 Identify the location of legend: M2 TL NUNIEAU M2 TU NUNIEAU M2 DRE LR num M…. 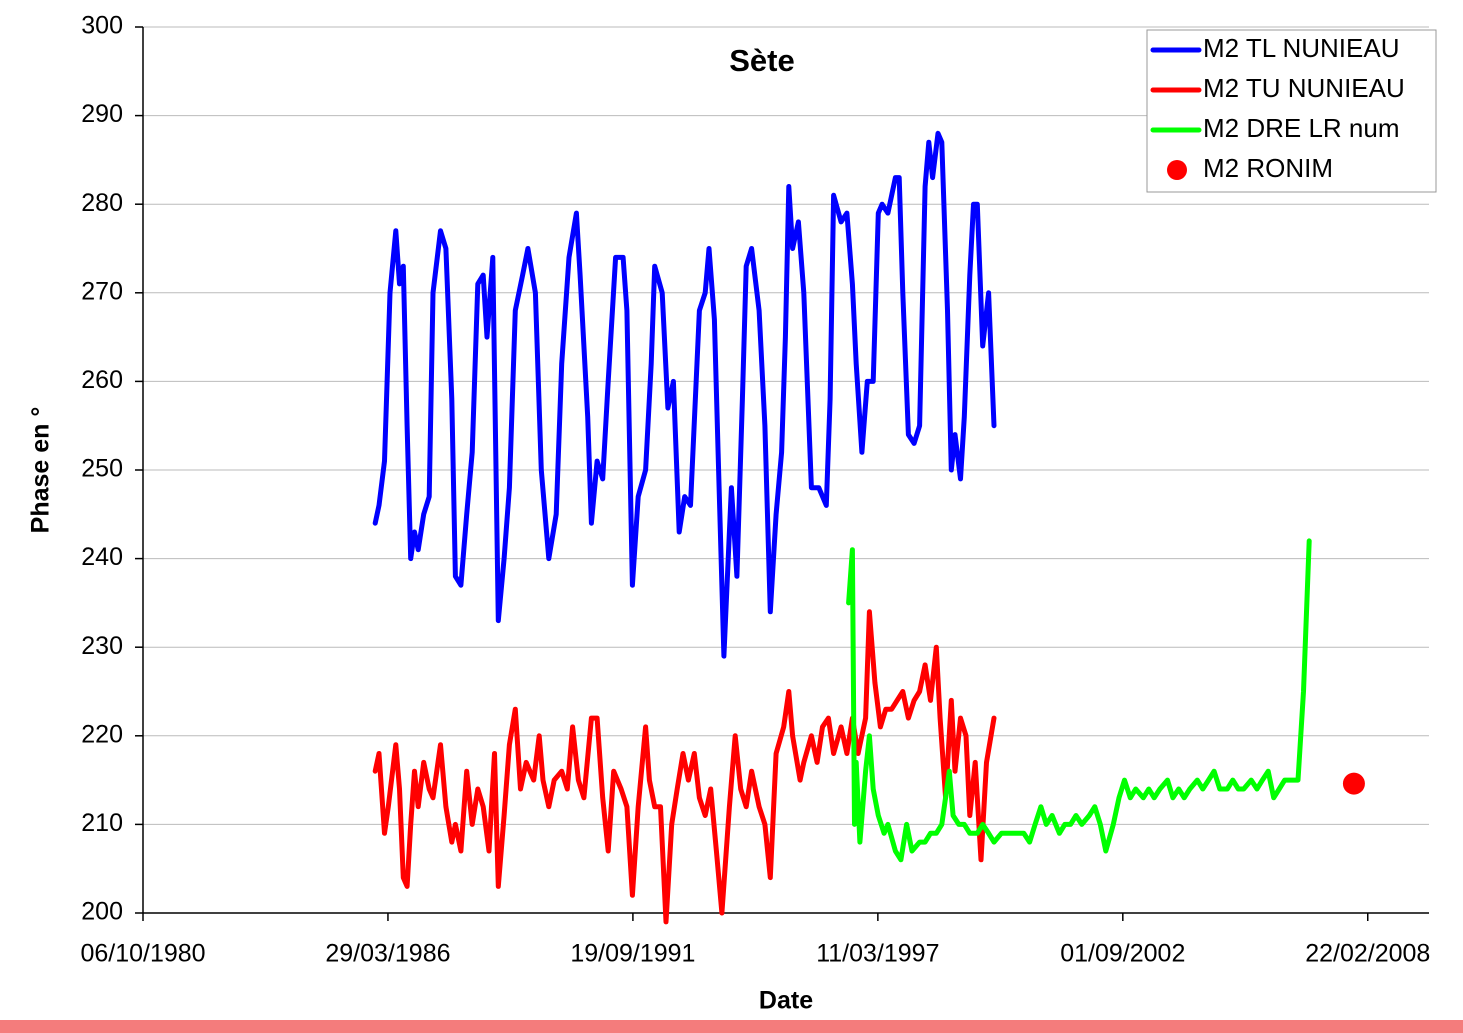
(1291, 111).